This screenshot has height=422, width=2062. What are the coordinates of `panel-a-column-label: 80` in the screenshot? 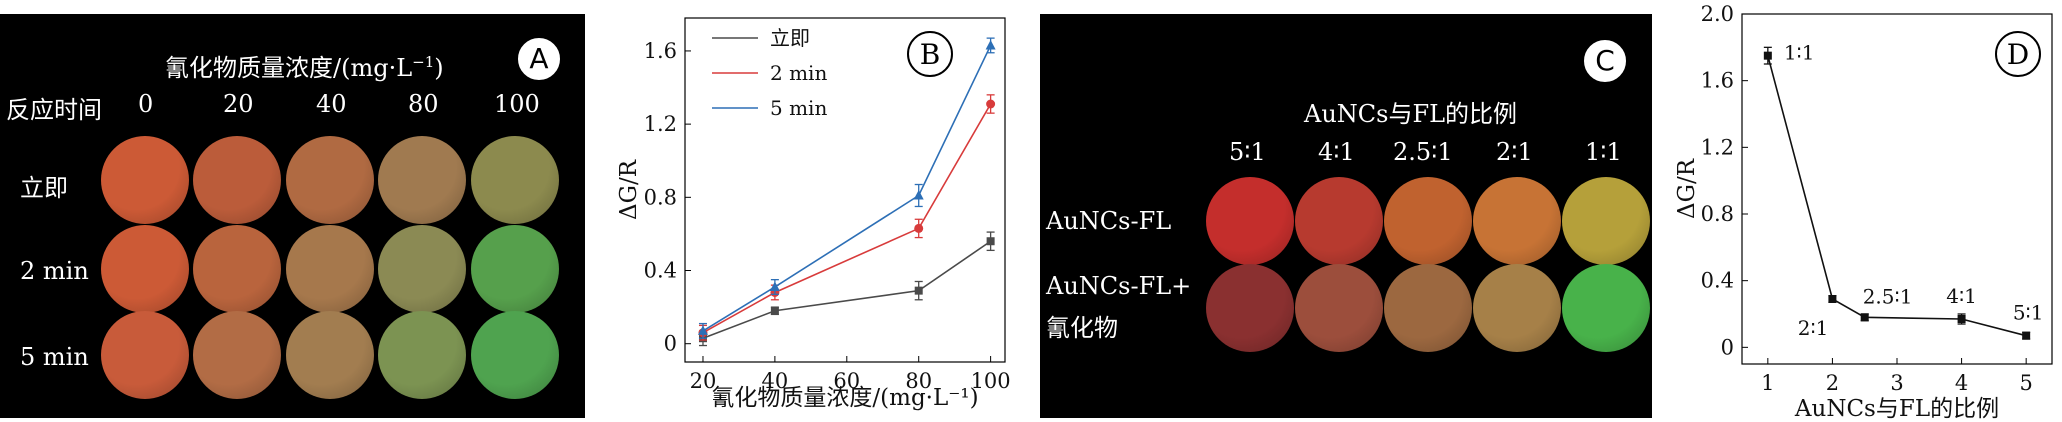 It's located at (423, 104).